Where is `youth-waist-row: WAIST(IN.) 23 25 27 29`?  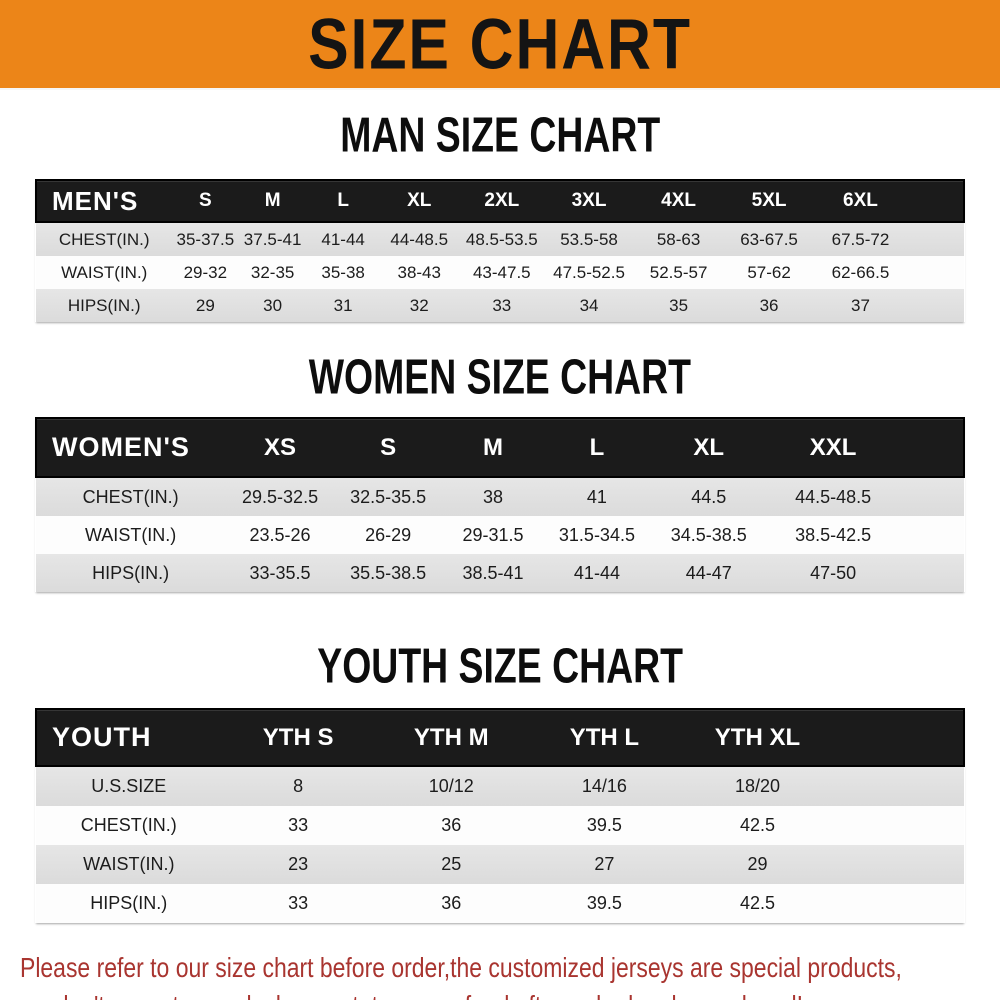 youth-waist-row: WAIST(IN.) 23 25 27 29 is located at coordinates (500, 864).